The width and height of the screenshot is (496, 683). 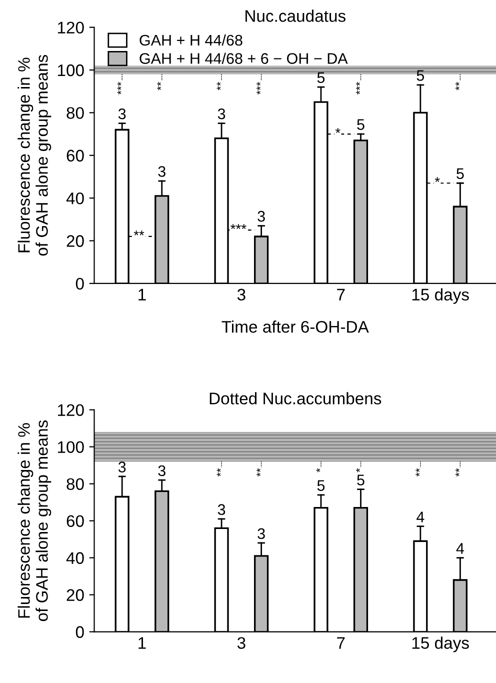 What do you see at coordinates (295, 326) in the screenshot?
I see `x-axis-title: Time after 6-OH-DA` at bounding box center [295, 326].